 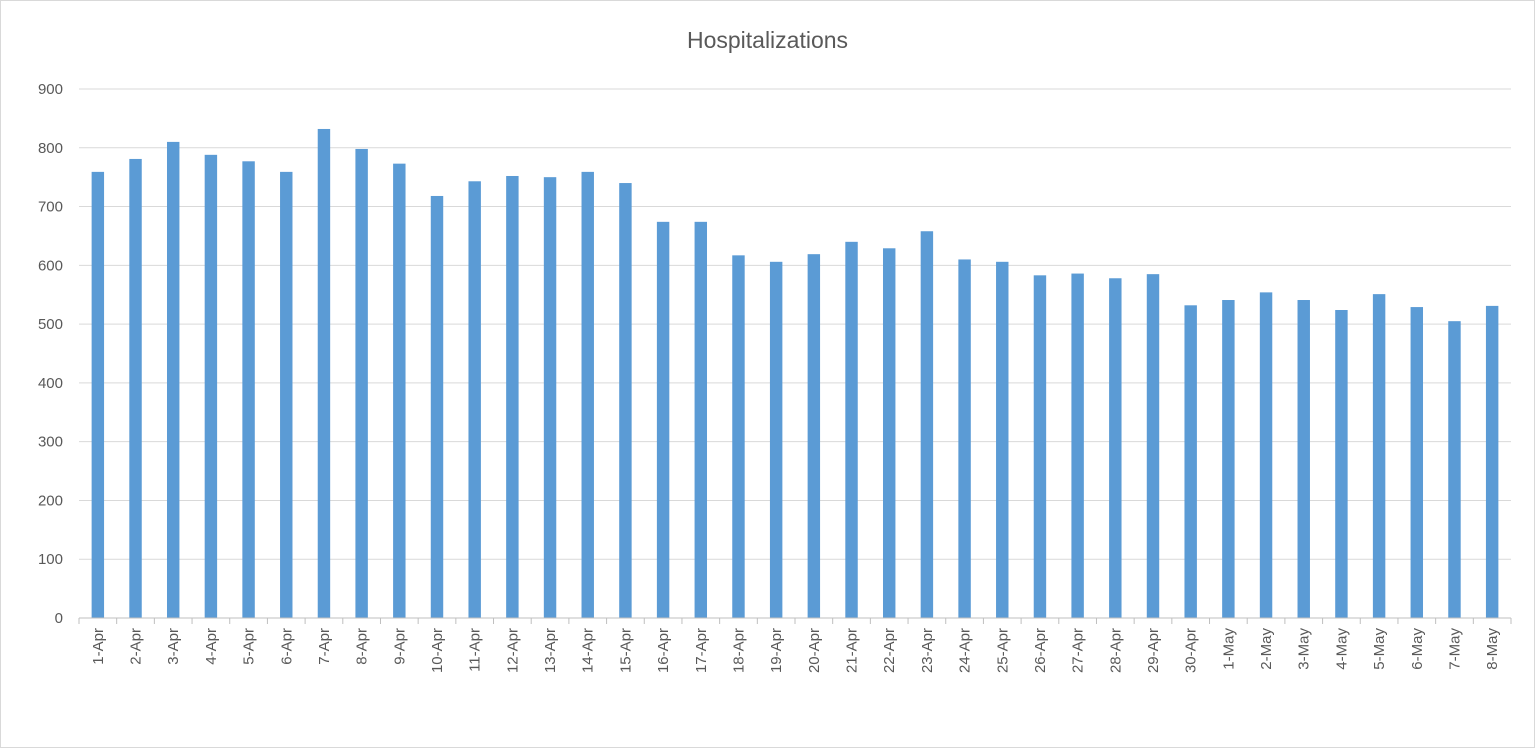 What do you see at coordinates (136, 646) in the screenshot?
I see `x-tick-label: 2-Apr` at bounding box center [136, 646].